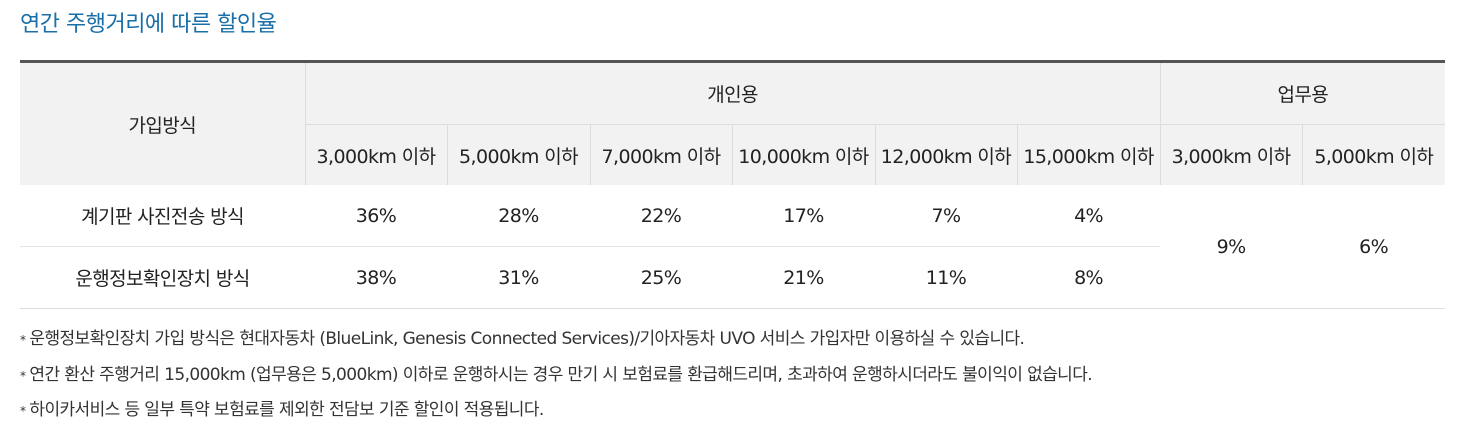 The image size is (1476, 436). Describe the element at coordinates (661, 277) in the screenshot. I see `rate-cell: 25%` at that location.